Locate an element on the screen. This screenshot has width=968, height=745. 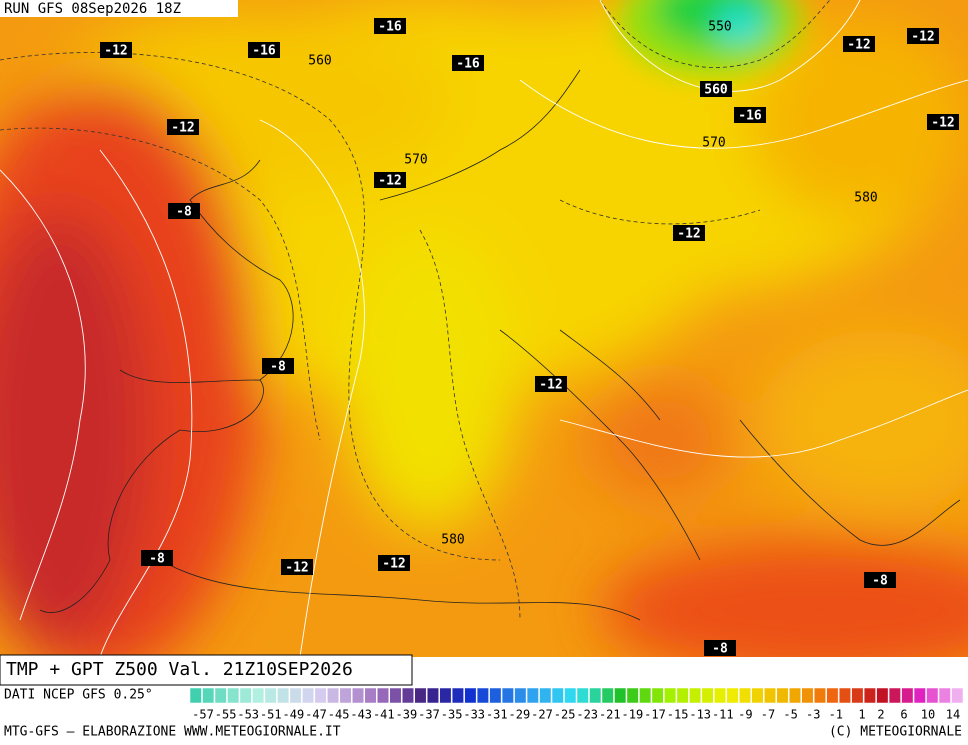
scale-label: -5 is located at coordinates (790, 715).